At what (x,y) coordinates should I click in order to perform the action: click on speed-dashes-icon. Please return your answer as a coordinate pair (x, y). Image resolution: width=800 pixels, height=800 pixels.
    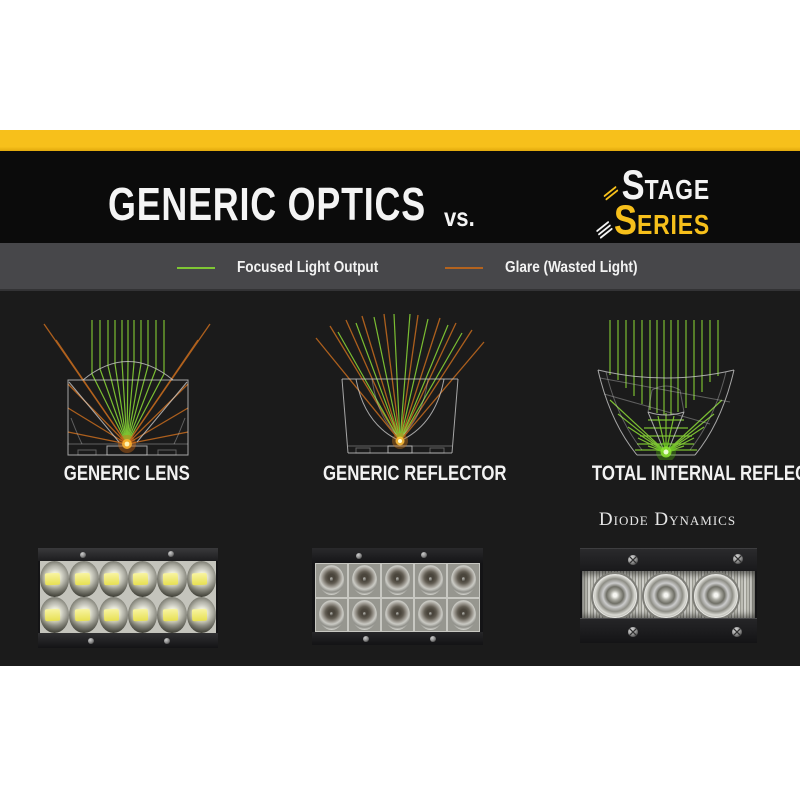
    Looking at the image, I should click on (604, 229).